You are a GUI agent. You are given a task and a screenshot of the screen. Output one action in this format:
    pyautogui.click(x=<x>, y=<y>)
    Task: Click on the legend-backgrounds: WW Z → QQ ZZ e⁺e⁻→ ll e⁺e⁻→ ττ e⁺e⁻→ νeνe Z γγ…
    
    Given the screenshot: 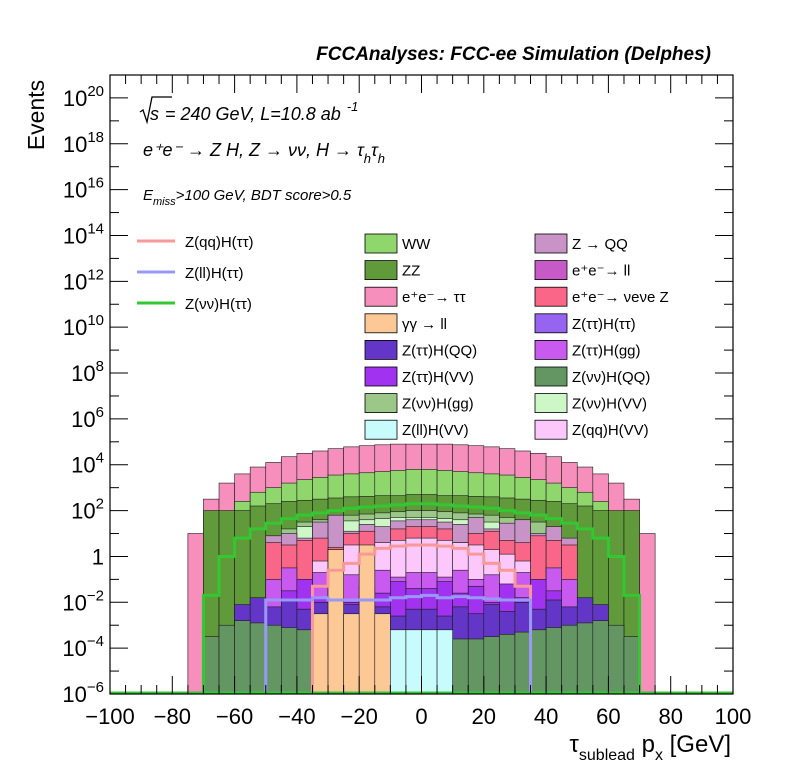 What is the action you would take?
    pyautogui.click(x=516, y=336)
    